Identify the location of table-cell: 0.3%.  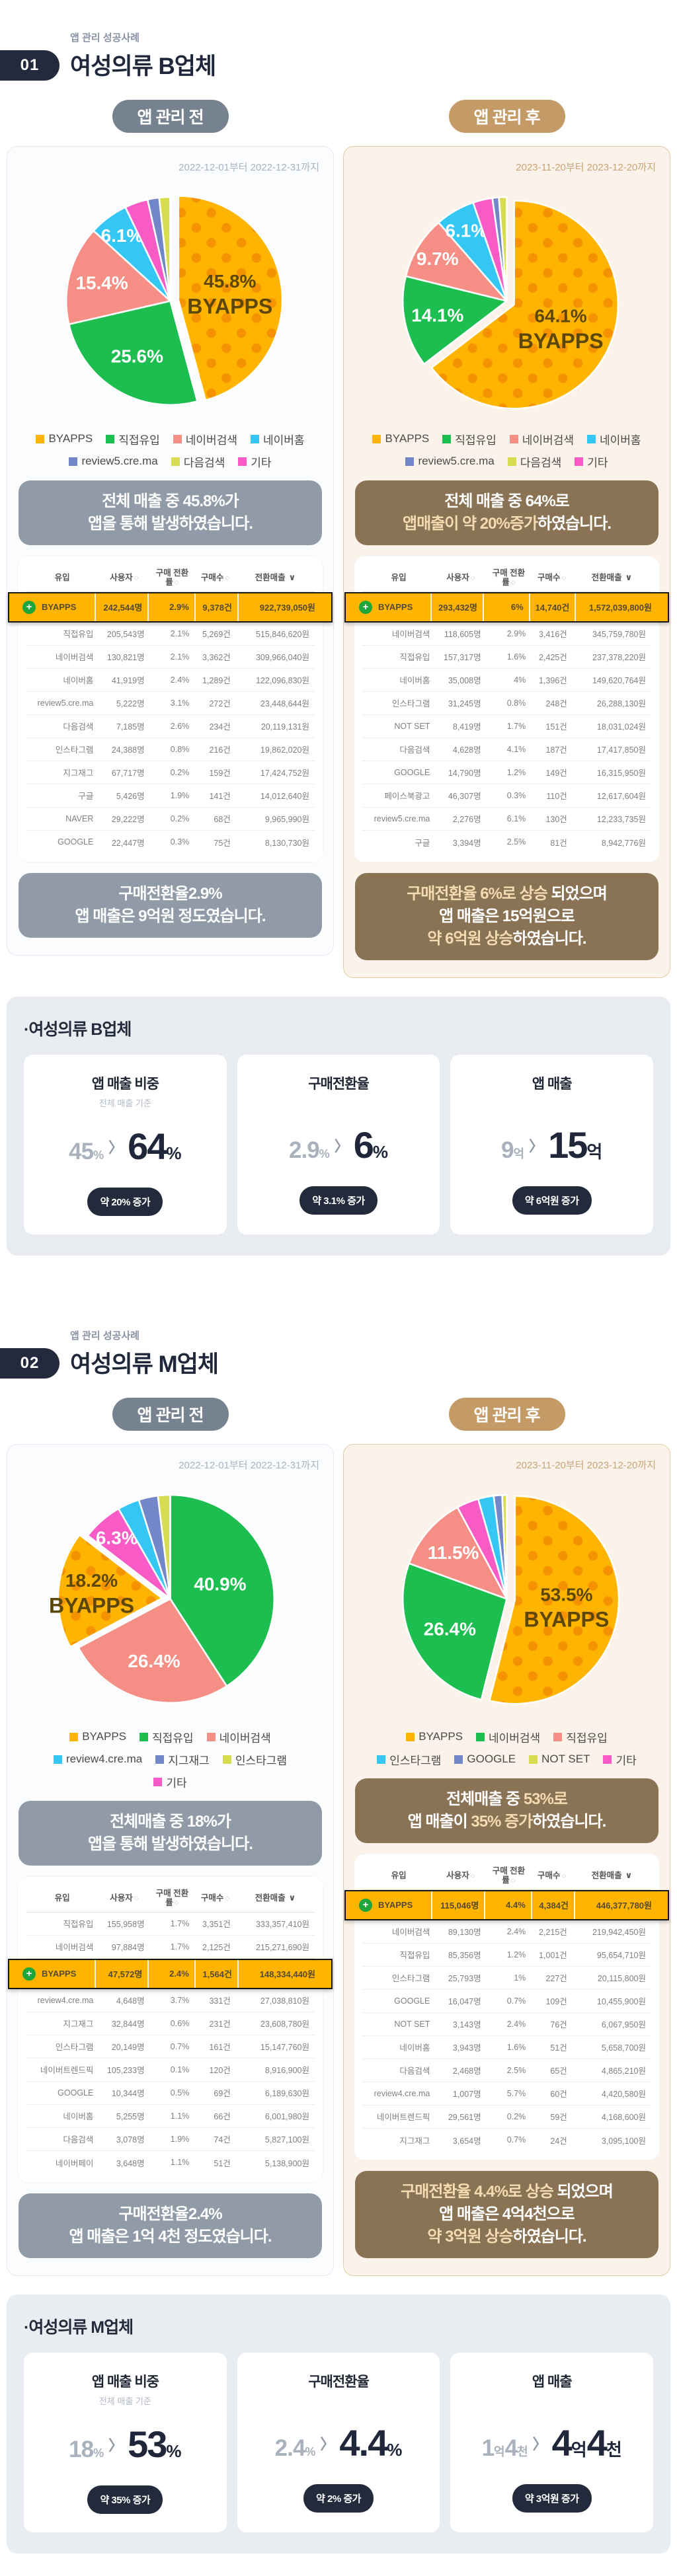
(516, 795).